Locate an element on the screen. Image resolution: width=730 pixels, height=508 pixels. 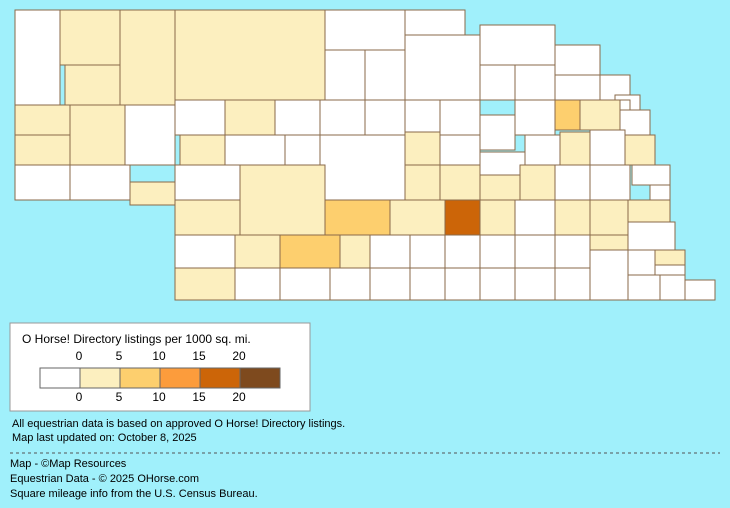
legend-label-bottom: 0 is located at coordinates (79, 397).